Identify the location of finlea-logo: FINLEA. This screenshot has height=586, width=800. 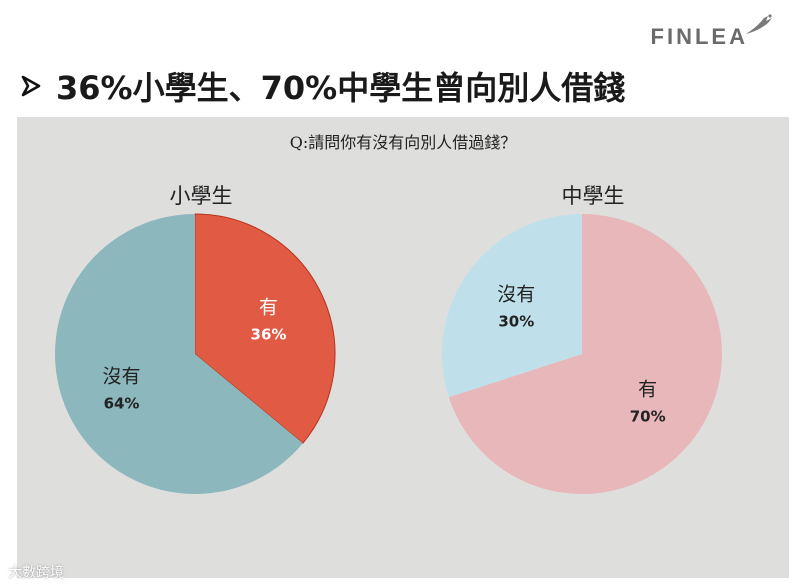
(713, 30).